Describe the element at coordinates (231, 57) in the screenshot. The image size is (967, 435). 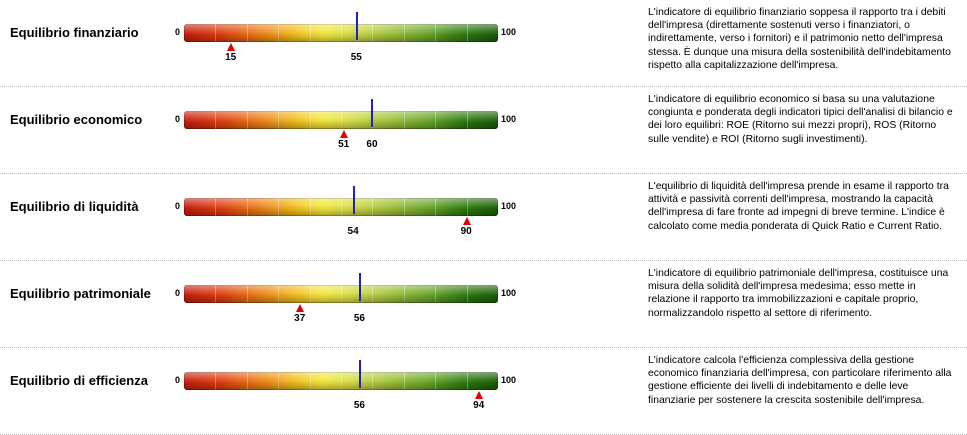
I see `score-value: 15` at that location.